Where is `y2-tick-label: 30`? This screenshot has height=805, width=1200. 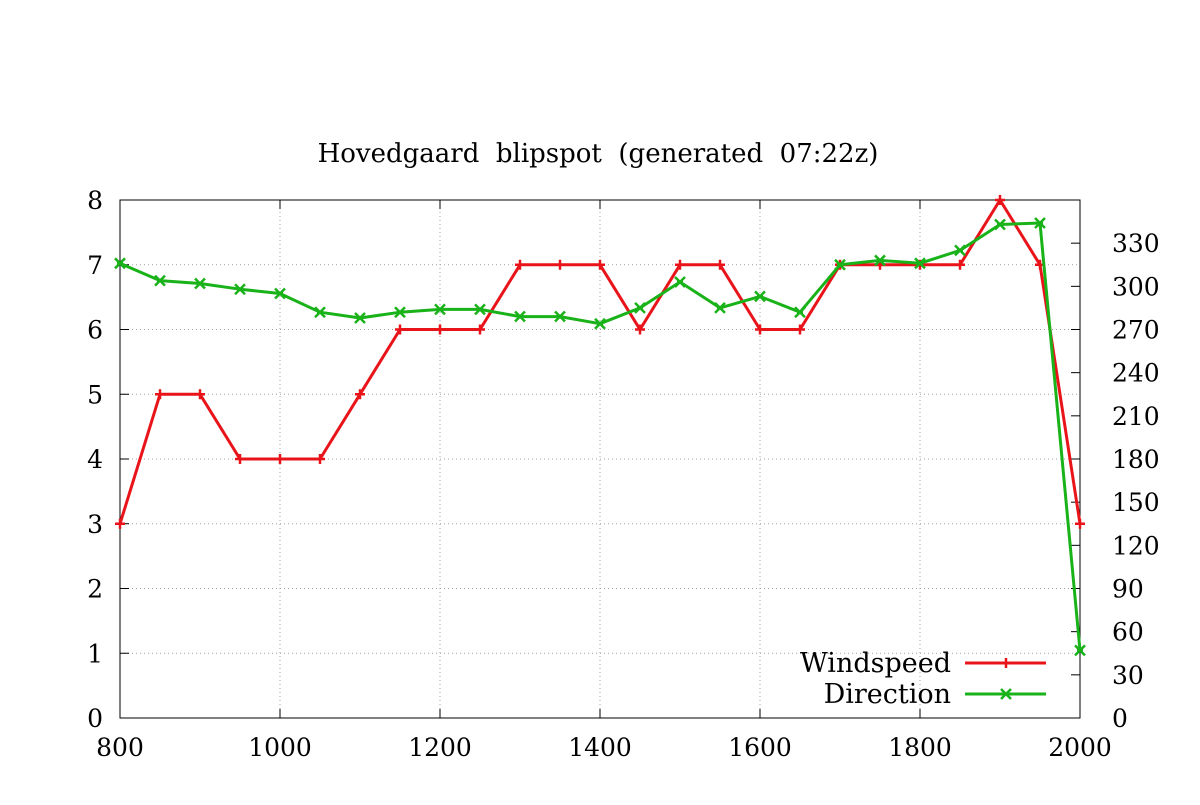
y2-tick-label: 30 is located at coordinates (1128, 675).